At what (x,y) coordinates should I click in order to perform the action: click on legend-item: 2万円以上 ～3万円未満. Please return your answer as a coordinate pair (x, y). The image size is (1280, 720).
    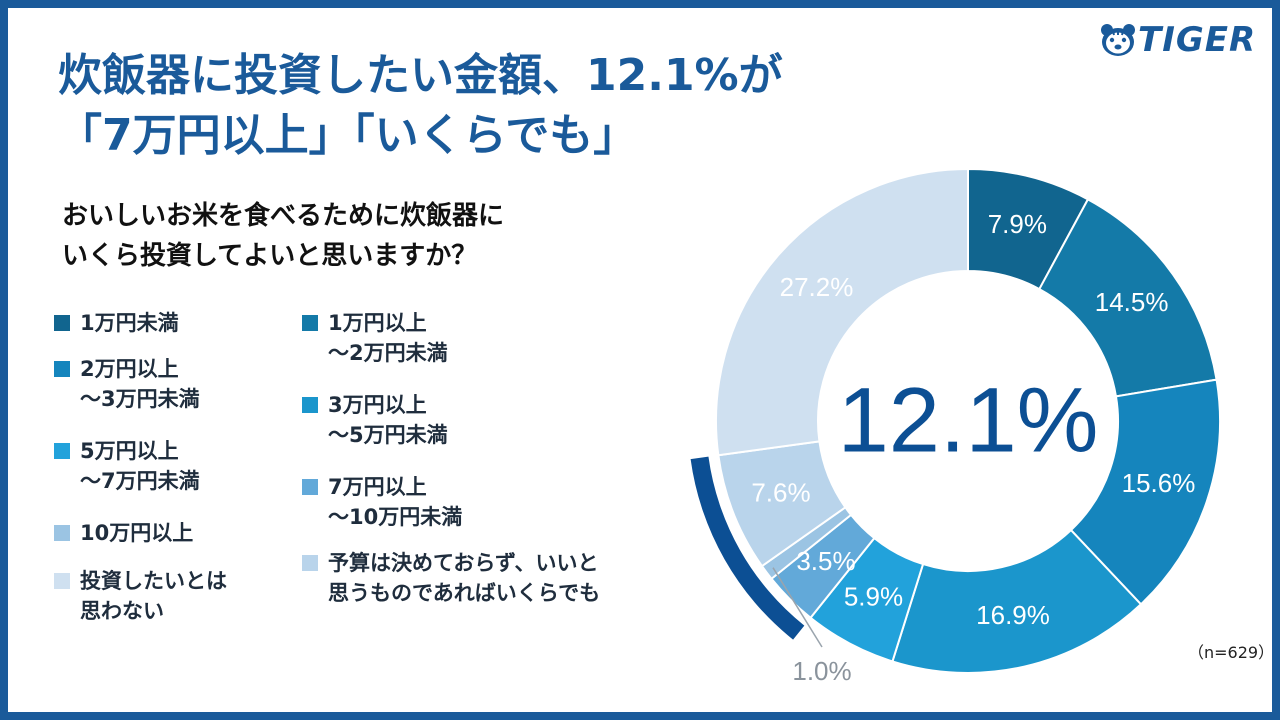
    Looking at the image, I should click on (127, 384).